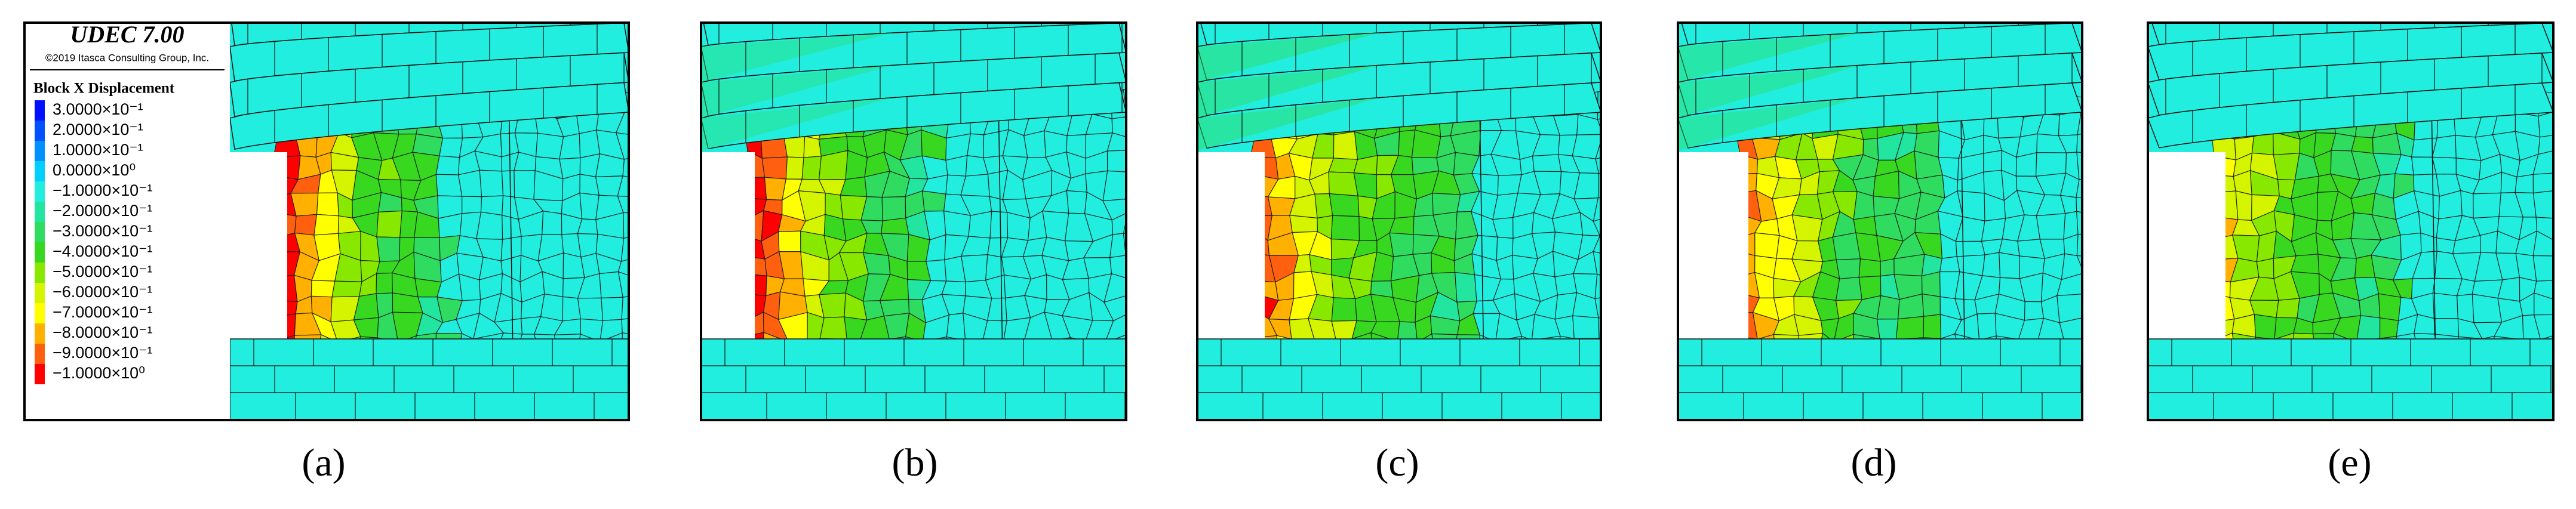  Describe the element at coordinates (102, 332) in the screenshot. I see `legend-label: −8.0000×10⁻¹` at that location.